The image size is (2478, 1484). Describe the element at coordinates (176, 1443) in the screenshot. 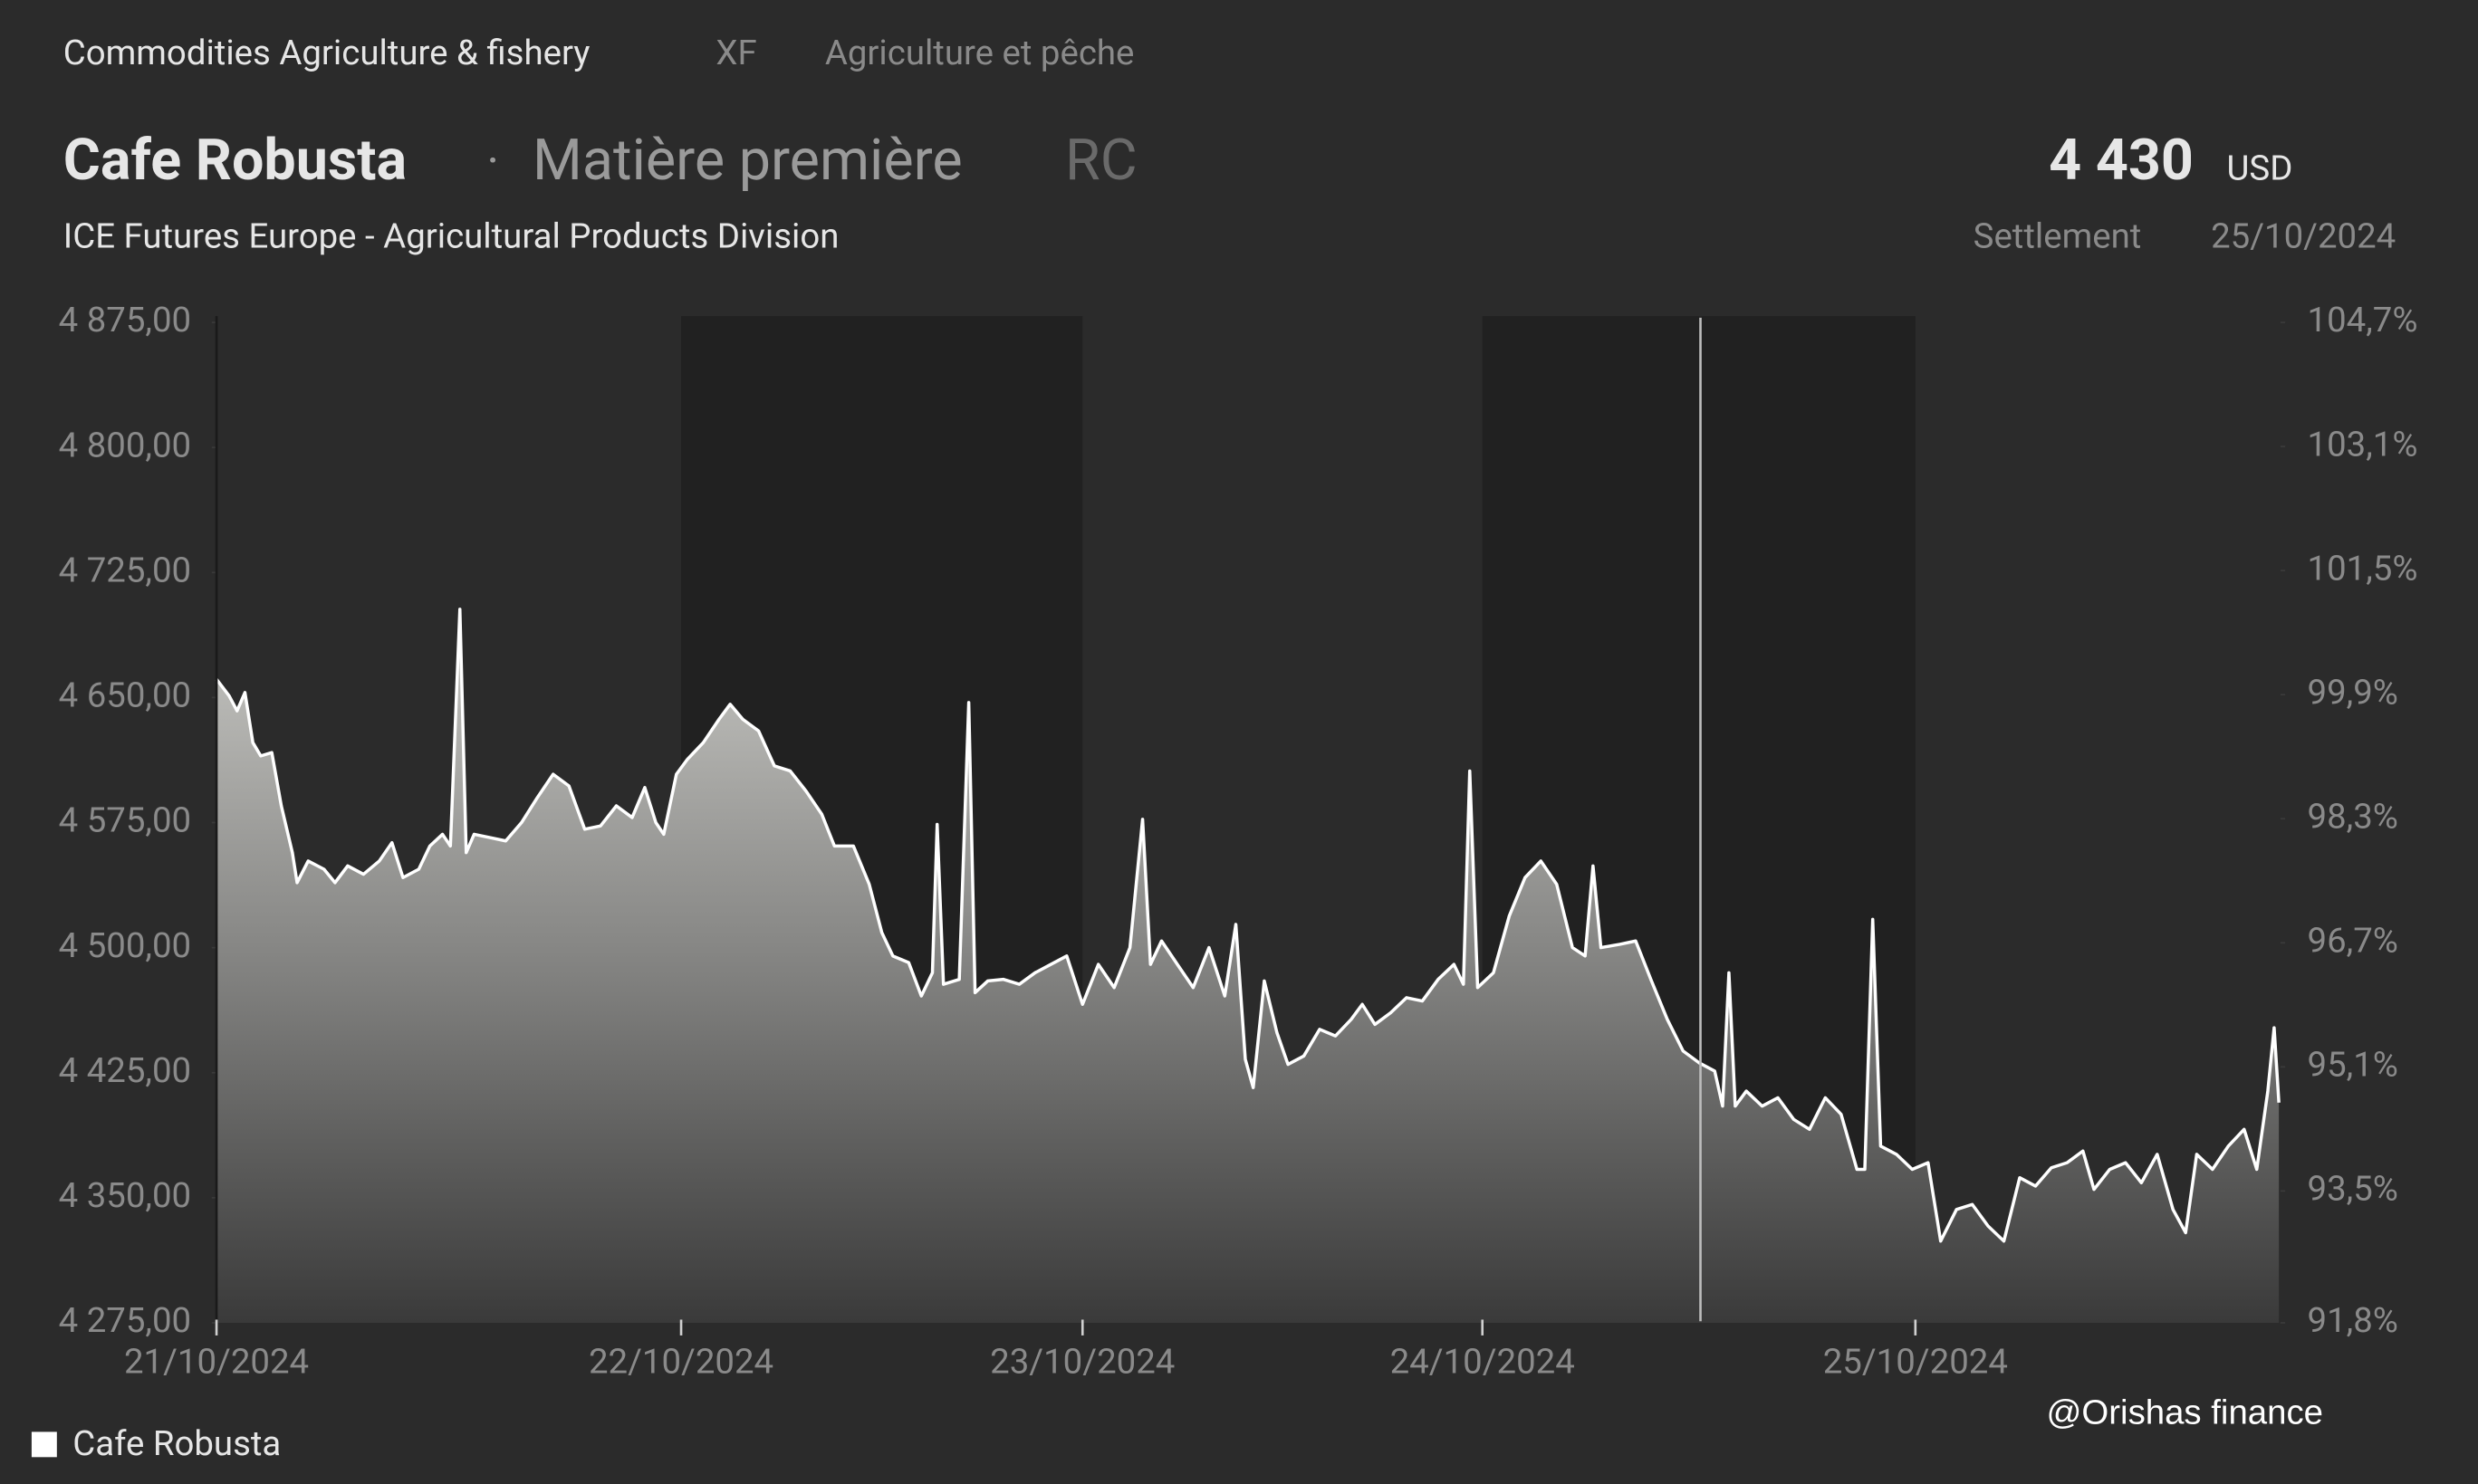

I see `legend-label: Cafe Robusta` at that location.